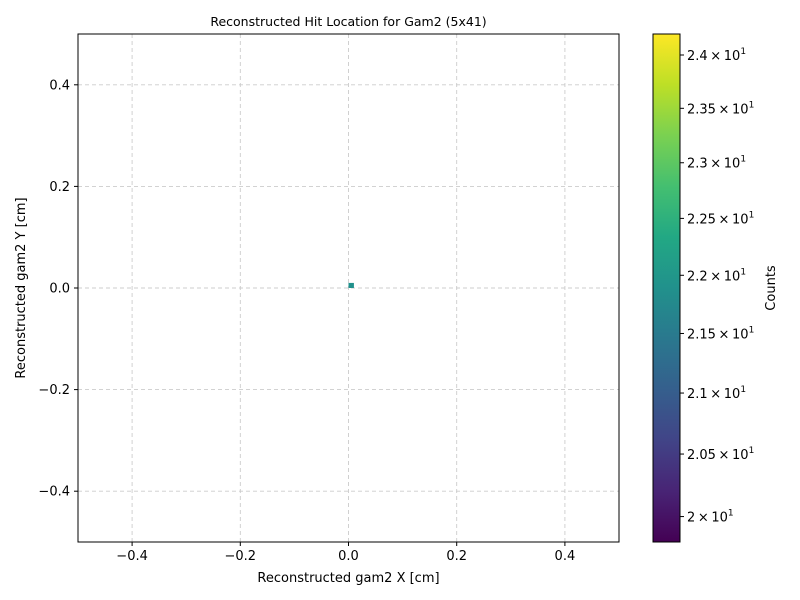 The image size is (800, 600). I want to click on y-ticks: −0.4 −0.2 0.0 0.2 0.4, so click(58, 289).